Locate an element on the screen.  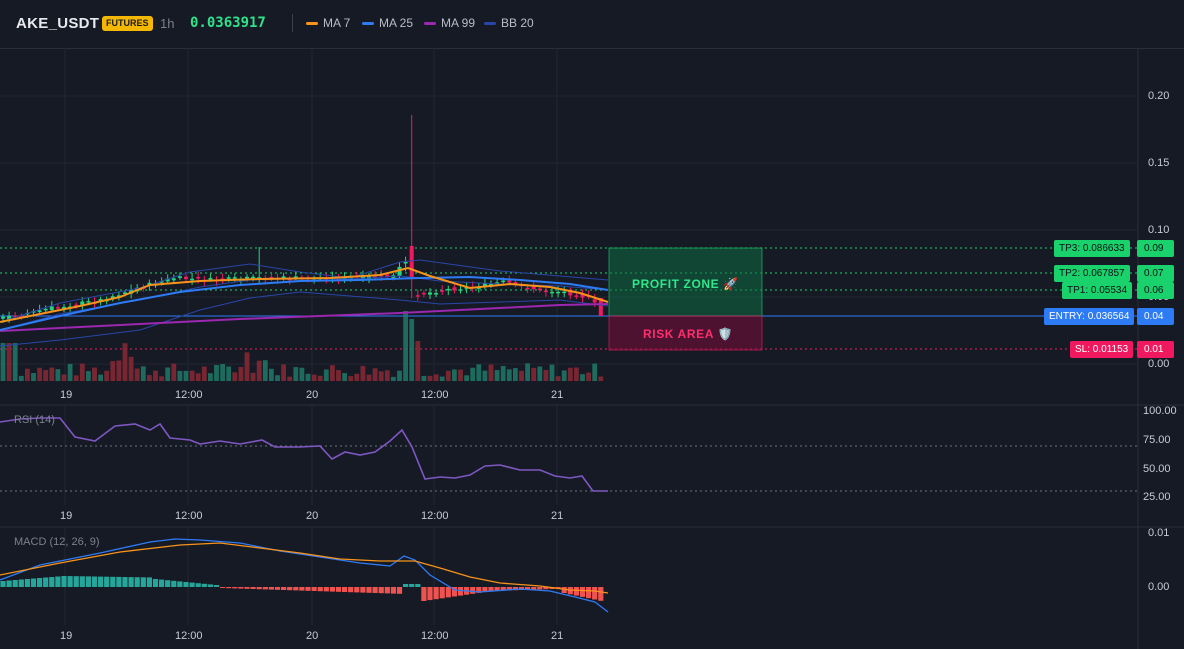
legend-bb20: BB 20 is located at coordinates (509, 23).